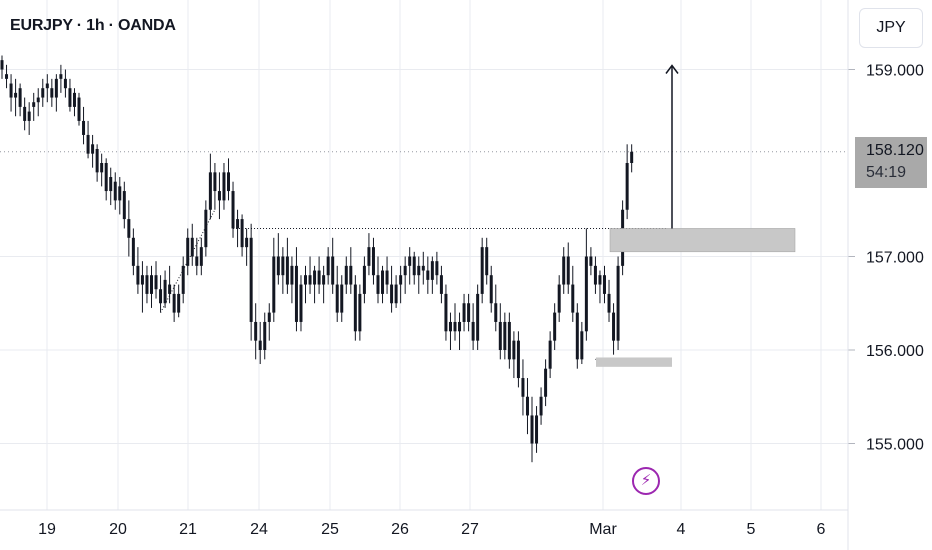 The width and height of the screenshot is (932, 550). Describe the element at coordinates (646, 481) in the screenshot. I see `lightning-bolt-icon: ⚡︎` at that location.